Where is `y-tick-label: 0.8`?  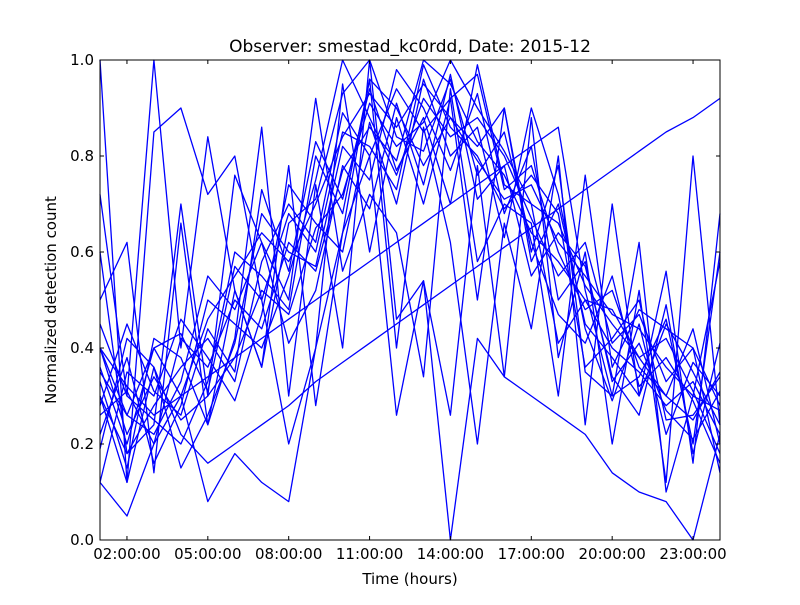 y-tick-label: 0.8 is located at coordinates (82, 156).